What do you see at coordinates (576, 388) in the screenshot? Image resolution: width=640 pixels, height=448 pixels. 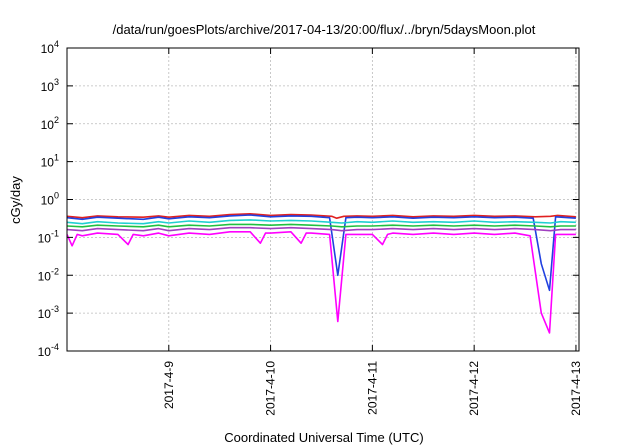 I see `x-tick-label: 2017-4-13` at bounding box center [576, 388].